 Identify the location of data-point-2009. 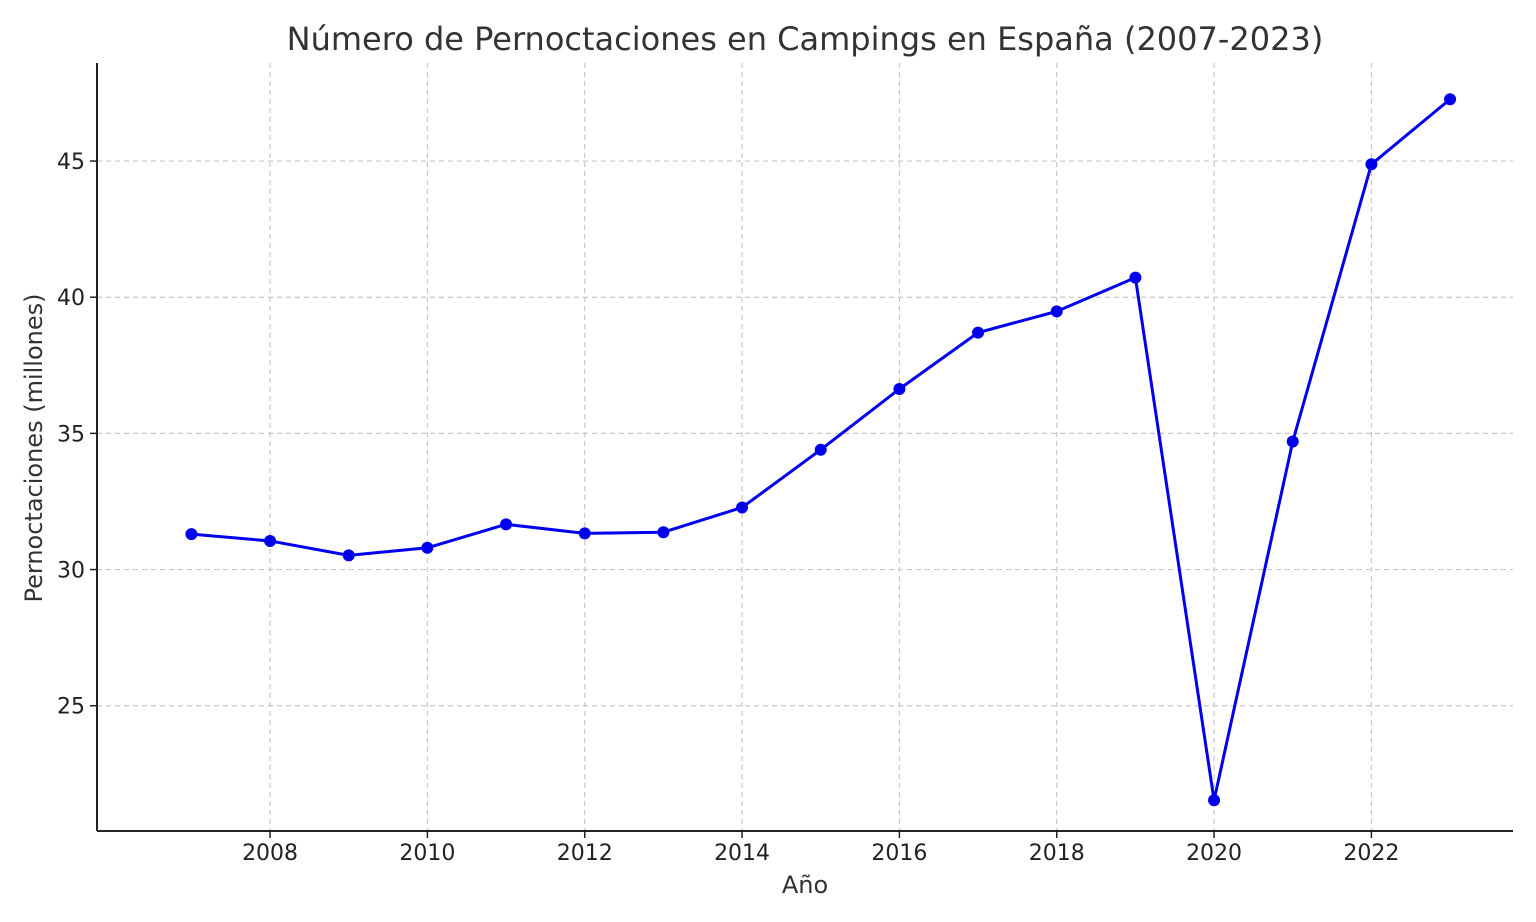
(348, 555).